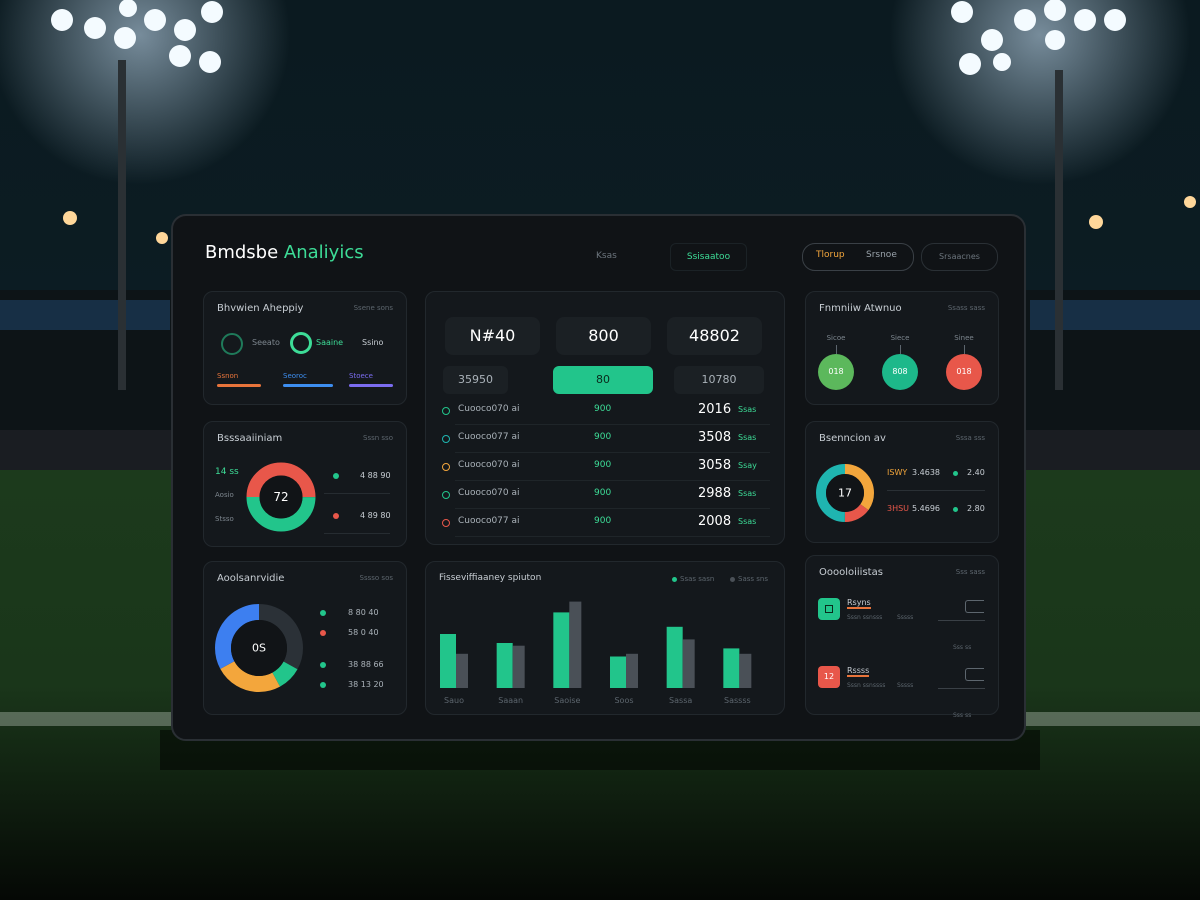  What do you see at coordinates (266, 342) in the screenshot?
I see `ring-label: Seeato` at bounding box center [266, 342].